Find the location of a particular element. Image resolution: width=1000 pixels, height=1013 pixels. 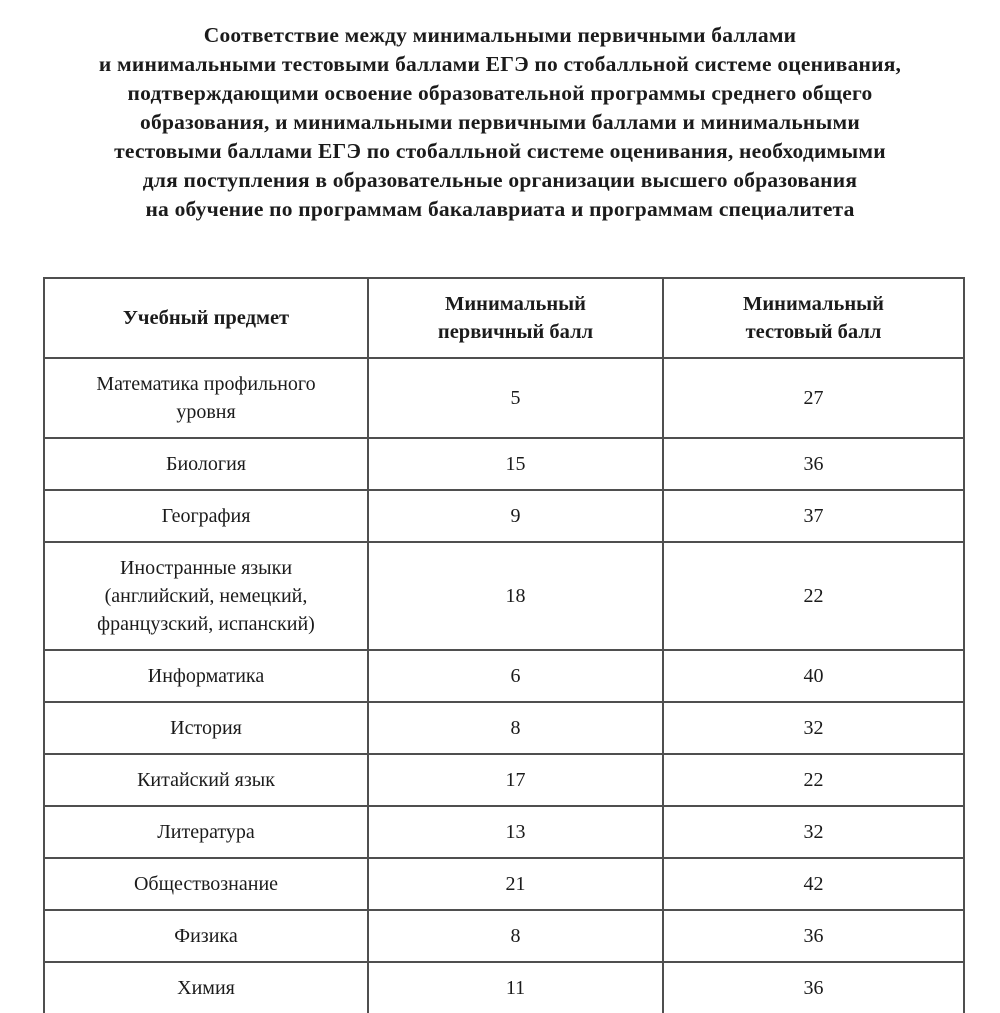

table-row: Китайский язык 17 22 is located at coordinates (504, 780).